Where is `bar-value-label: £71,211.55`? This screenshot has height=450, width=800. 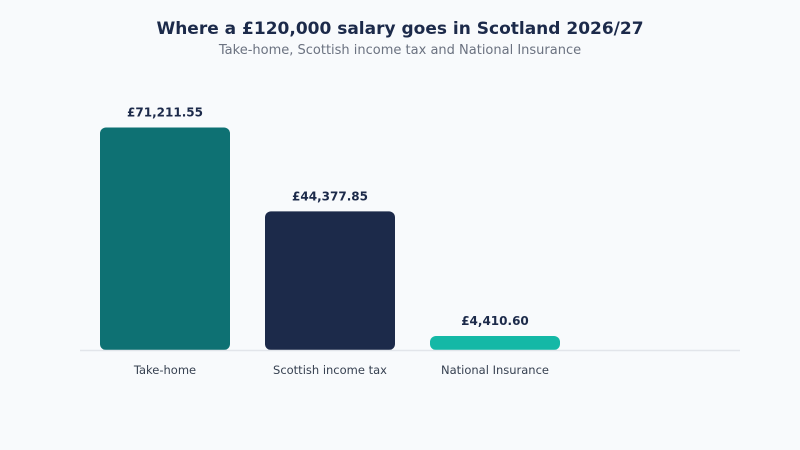
bar-value-label: £71,211.55 is located at coordinates (165, 112).